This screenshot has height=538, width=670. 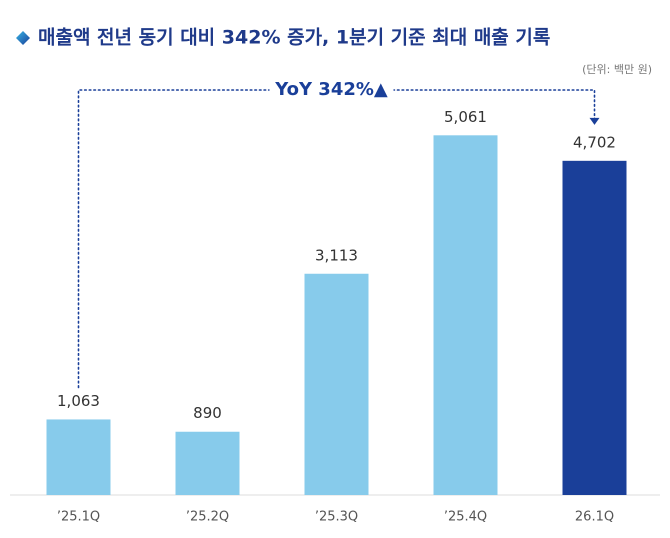 I want to click on annotation: YoY 342%▲, so click(x=331, y=89).